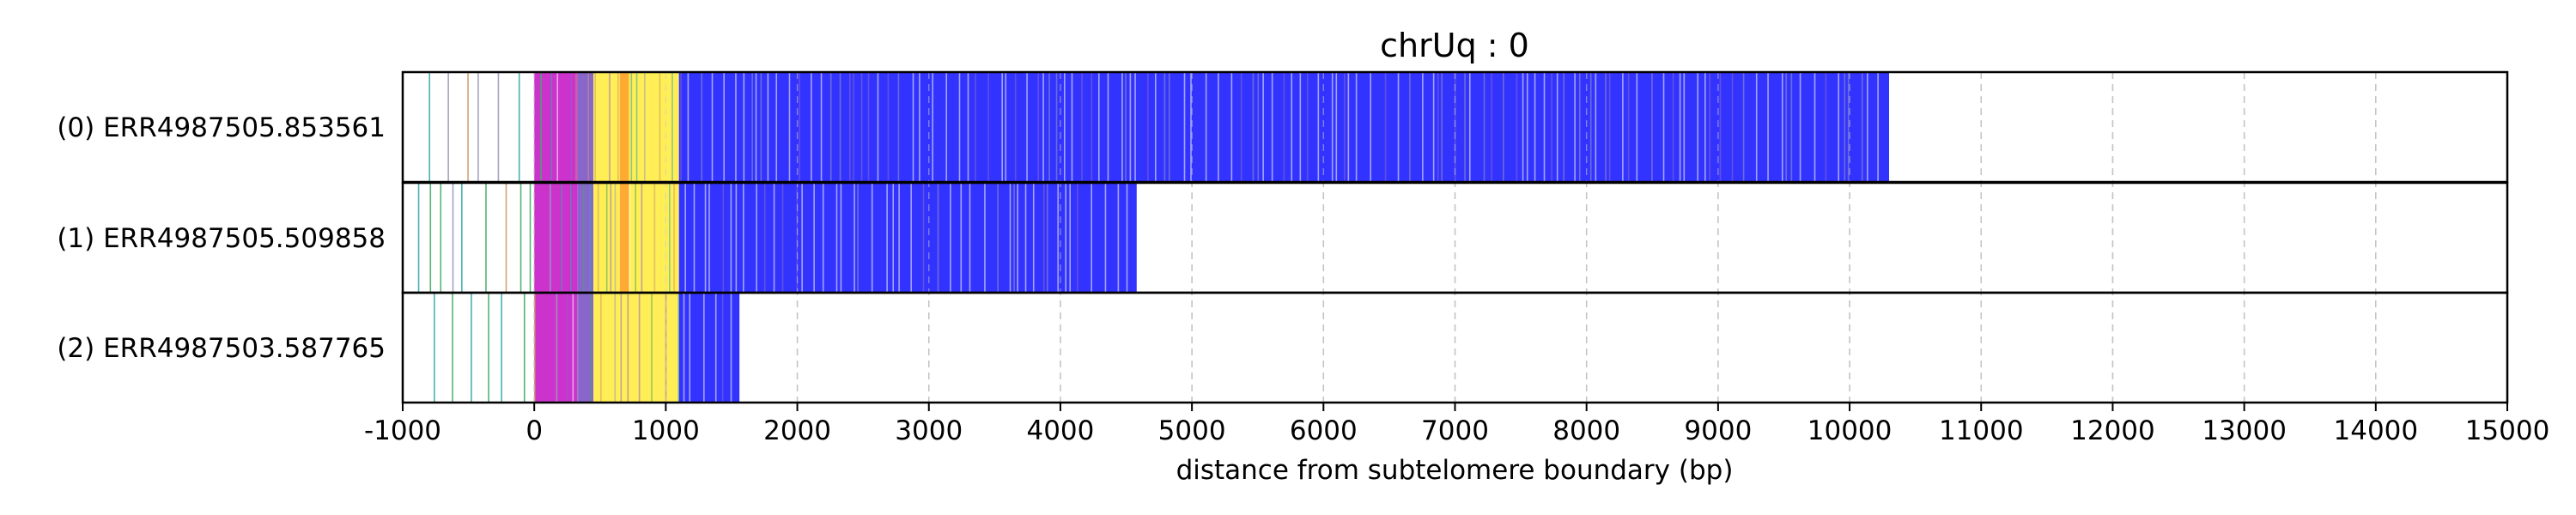 The width and height of the screenshot is (2576, 515). I want to click on x-tick-label-13: 12000, so click(2112, 430).